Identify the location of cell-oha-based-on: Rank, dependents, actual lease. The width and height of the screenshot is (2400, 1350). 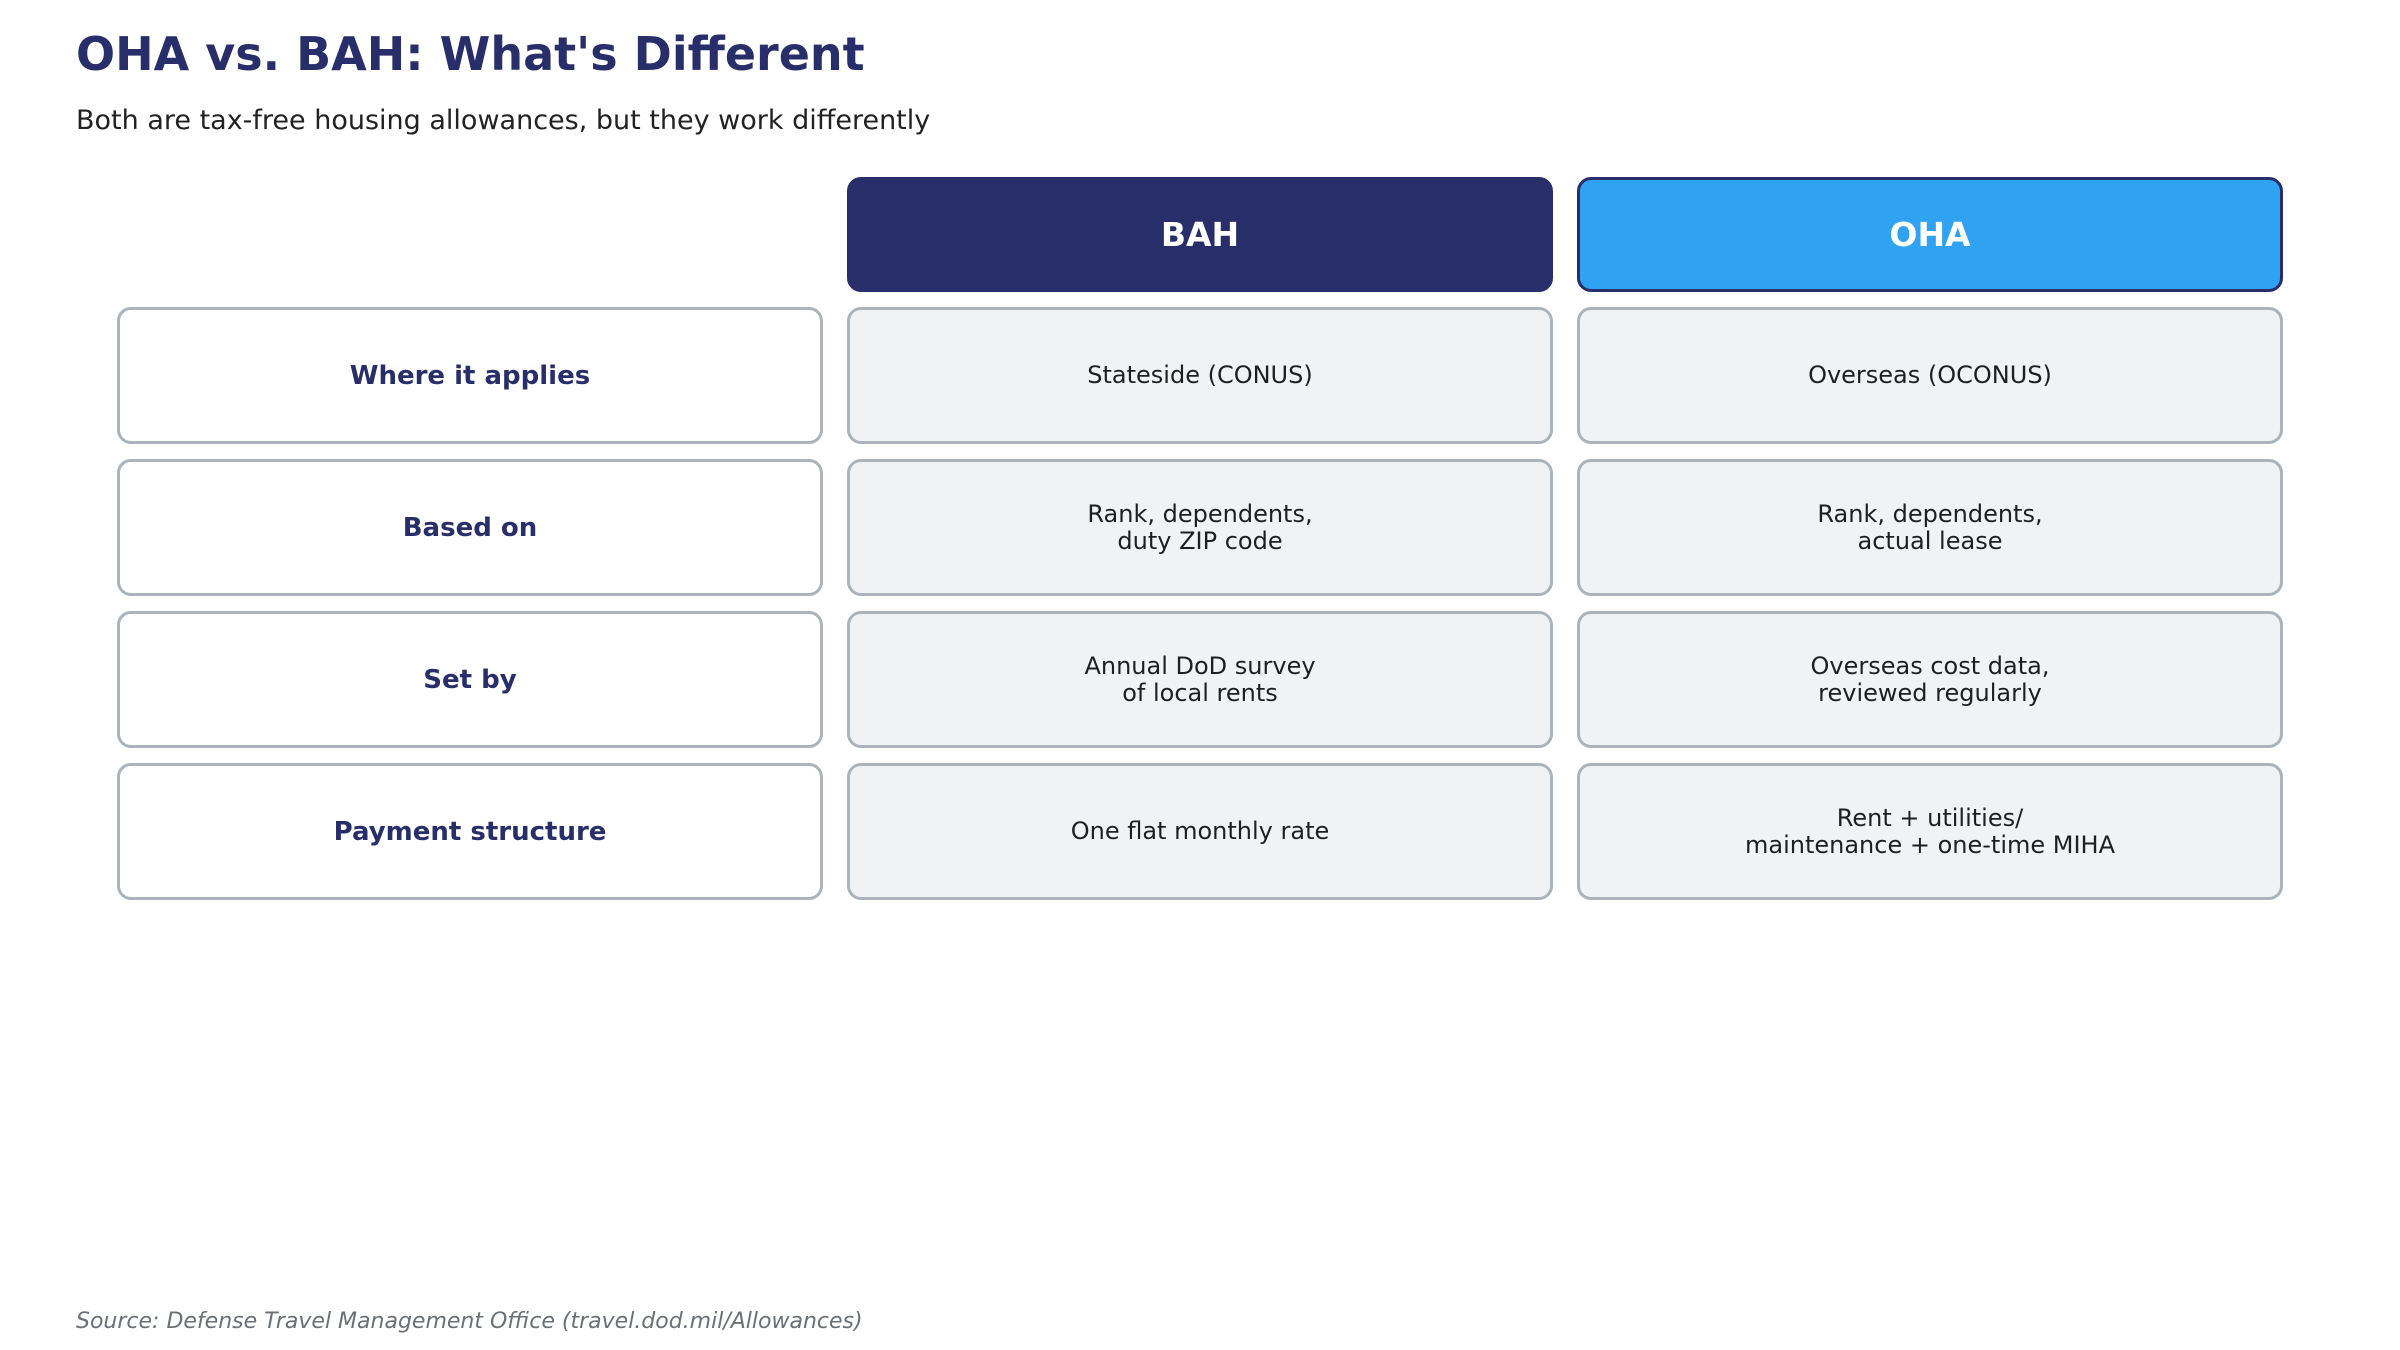
(1930, 527).